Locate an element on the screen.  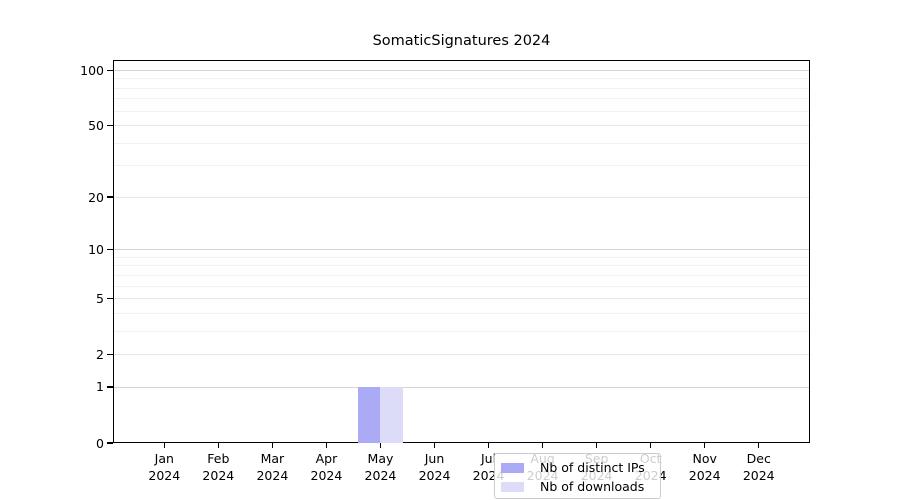
chart-title: SomaticSignatures 2024 is located at coordinates (461, 41).